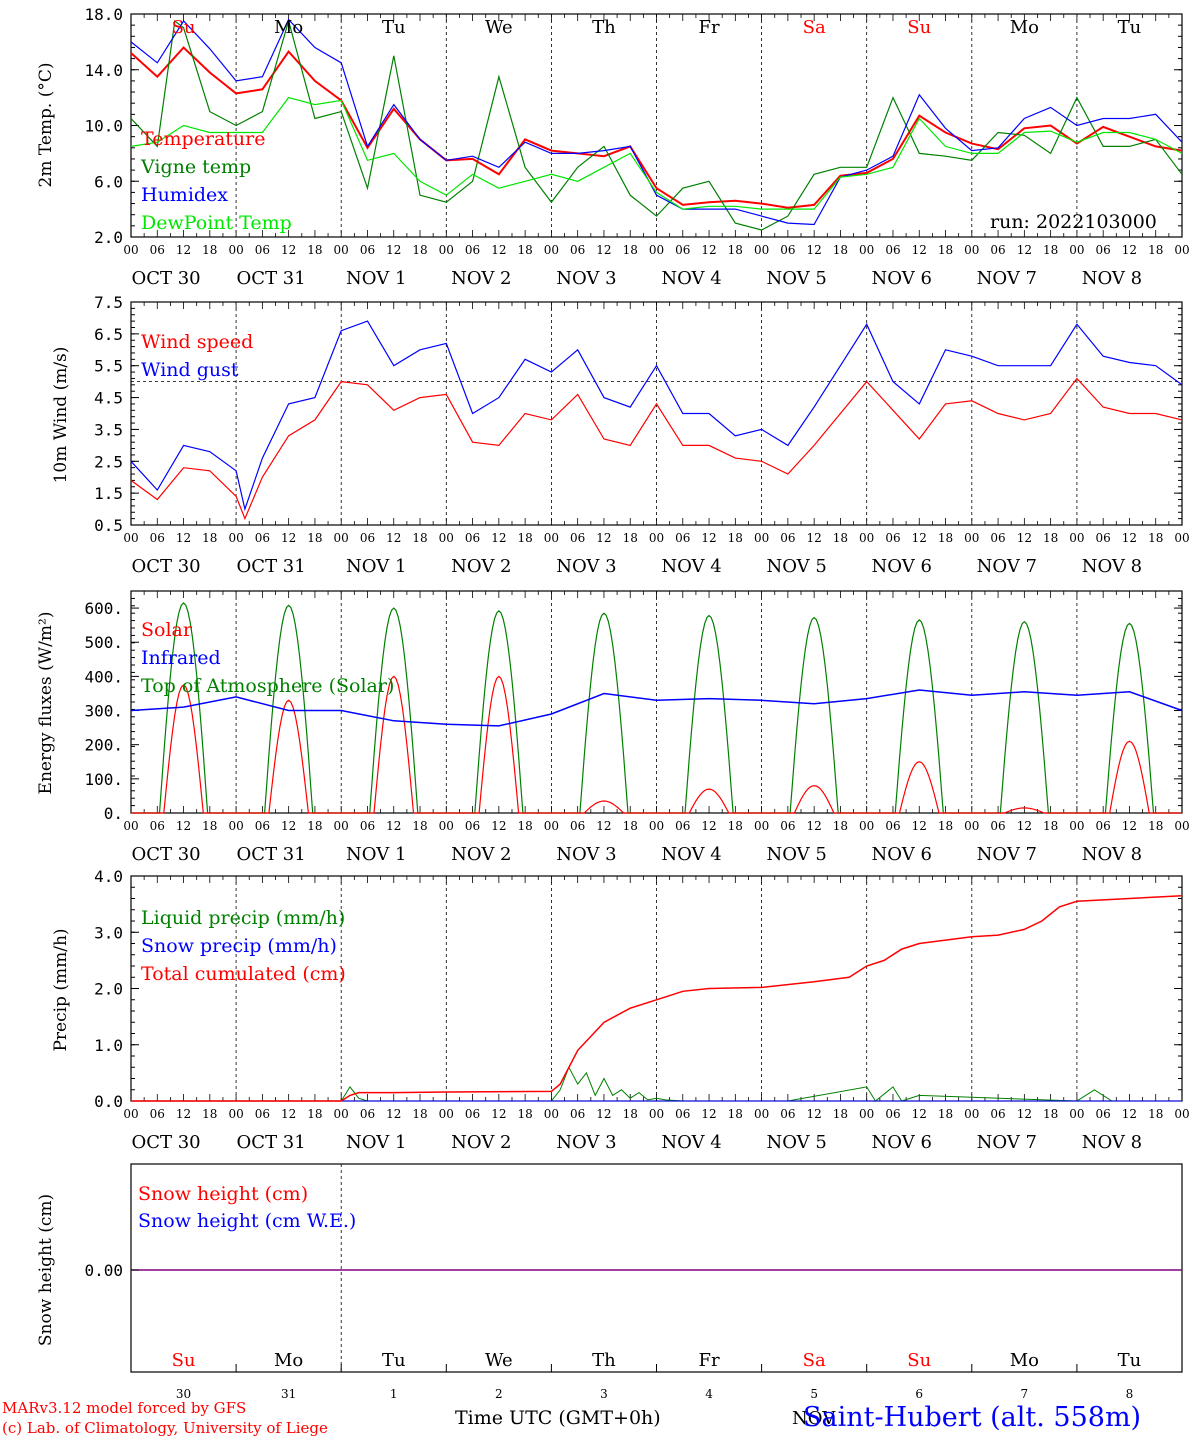 This screenshot has height=1440, width=1194. I want to click on legend-entry: Snow precip (mm/h), so click(239, 946).